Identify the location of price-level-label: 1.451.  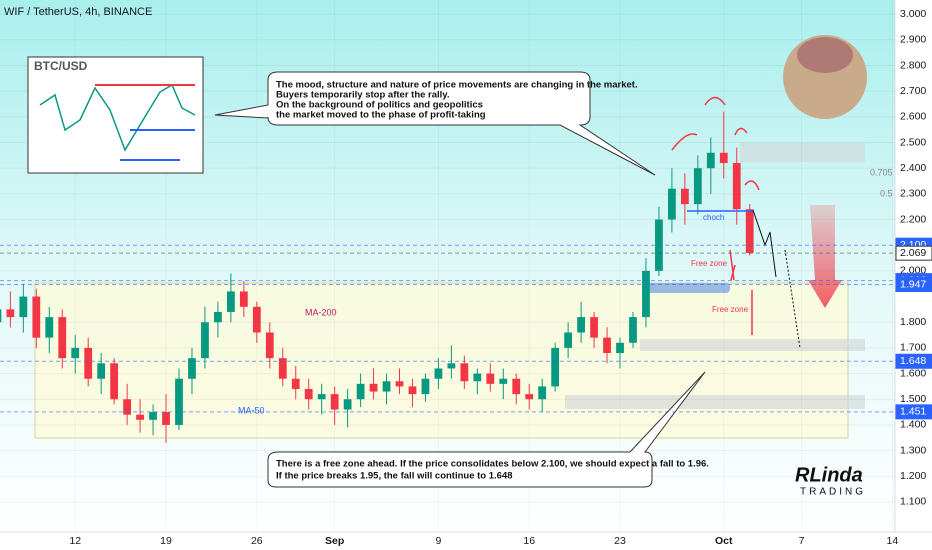
(913, 412).